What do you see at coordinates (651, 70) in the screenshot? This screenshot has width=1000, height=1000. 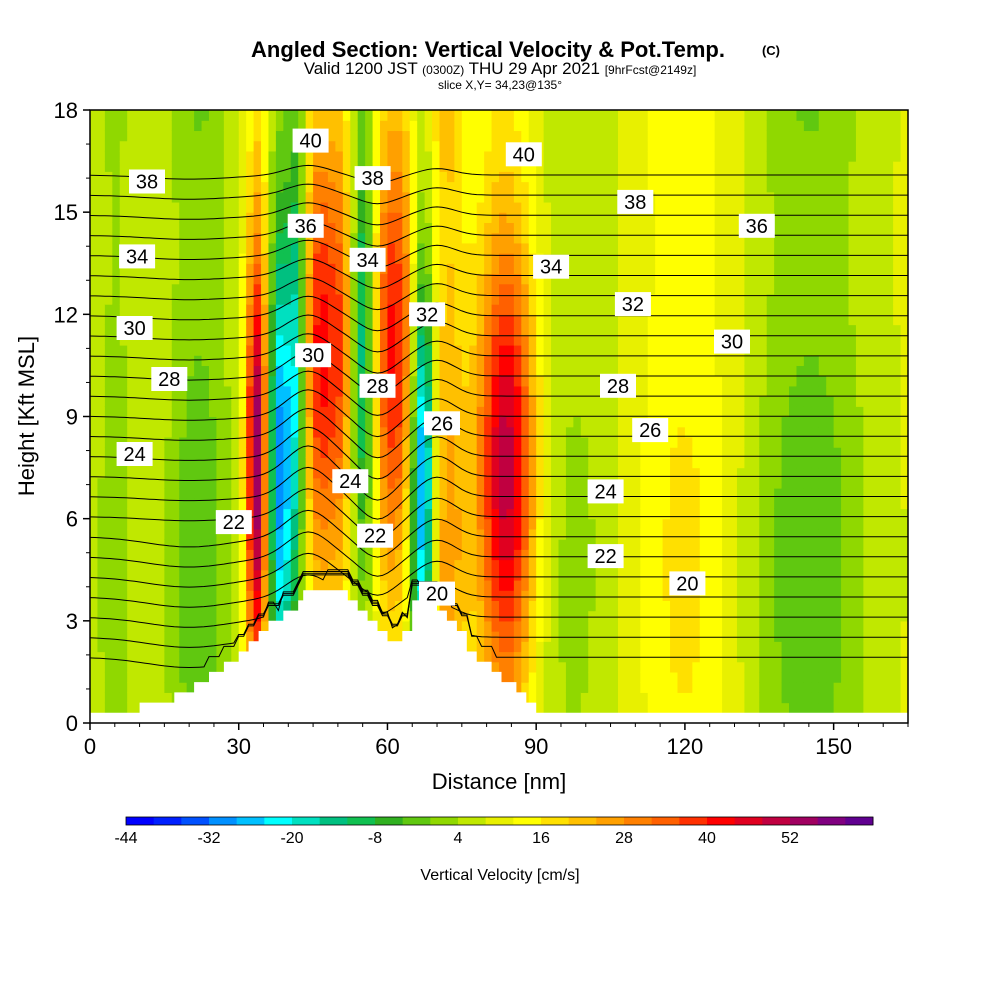 I see `forecast-info: [9hrFcst@2149z]` at bounding box center [651, 70].